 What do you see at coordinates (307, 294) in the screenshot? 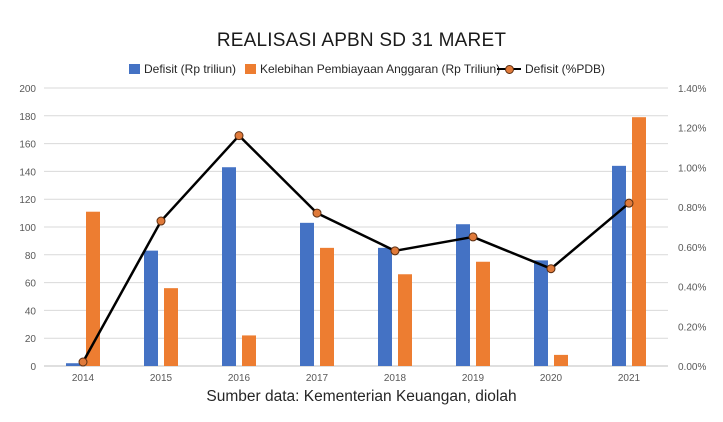
I see `bar-defisit-2017` at bounding box center [307, 294].